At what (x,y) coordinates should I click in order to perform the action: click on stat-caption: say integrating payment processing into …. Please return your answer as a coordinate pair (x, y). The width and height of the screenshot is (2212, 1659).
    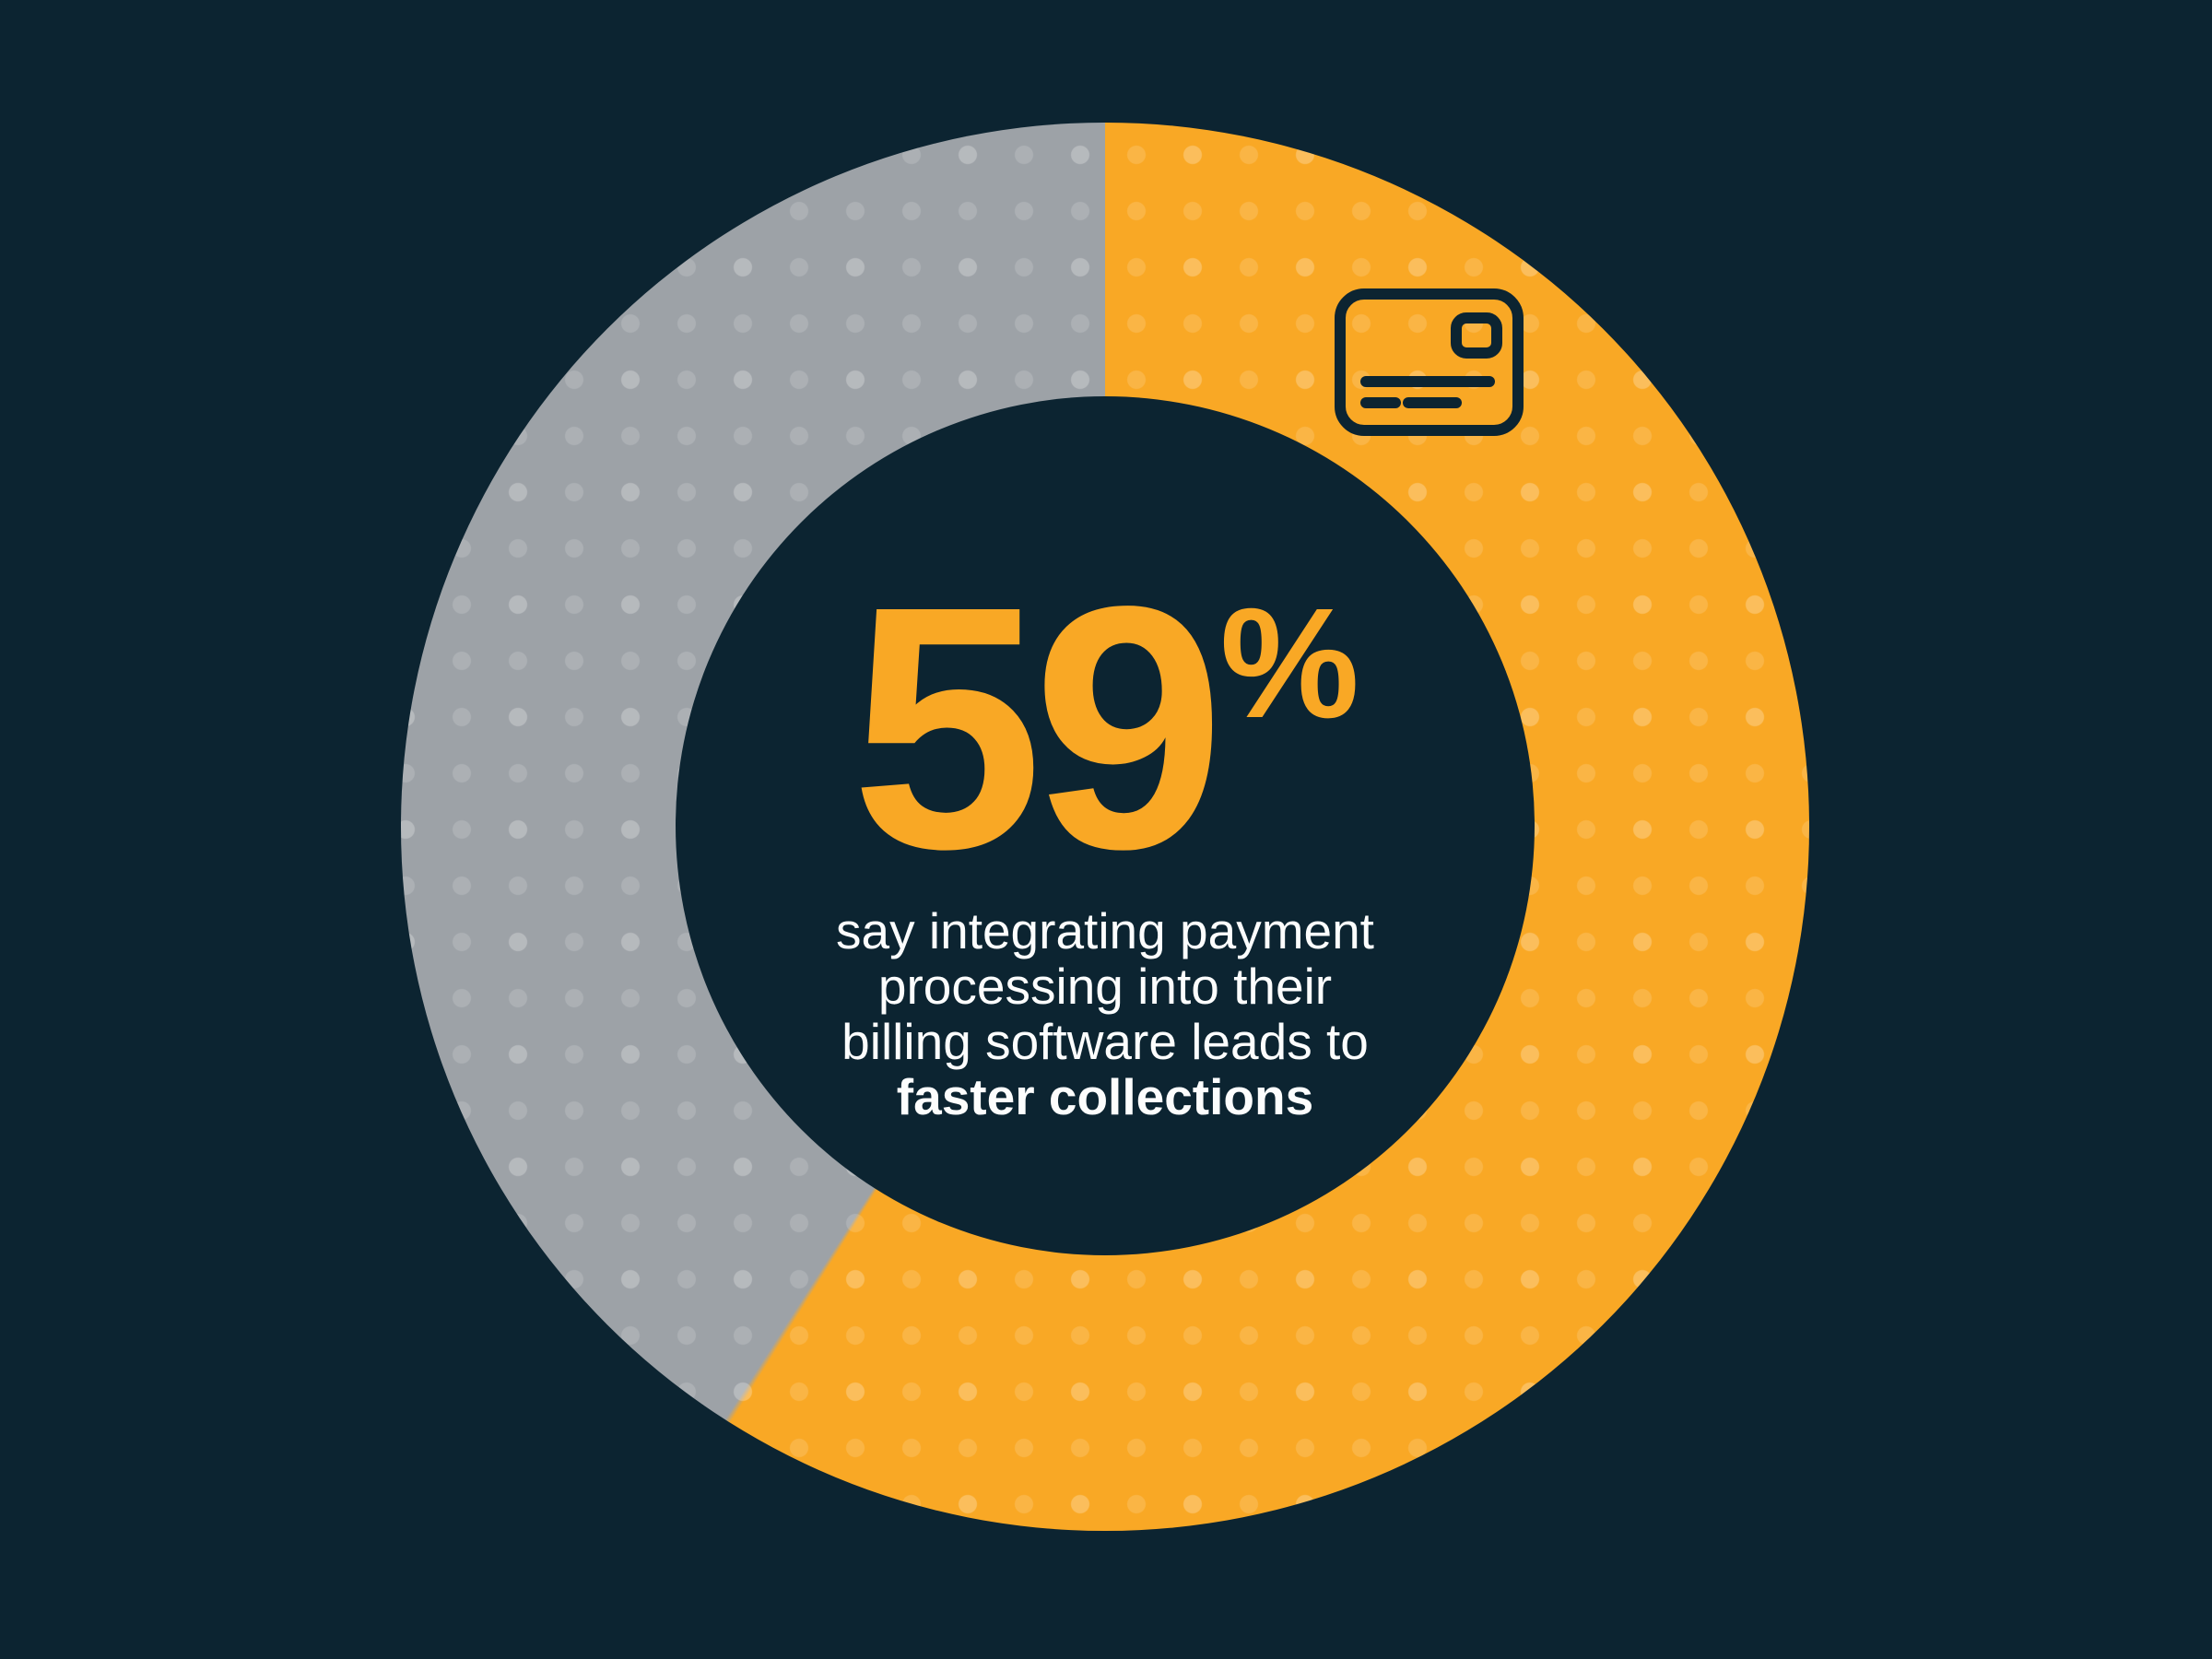
    Looking at the image, I should click on (1105, 1013).